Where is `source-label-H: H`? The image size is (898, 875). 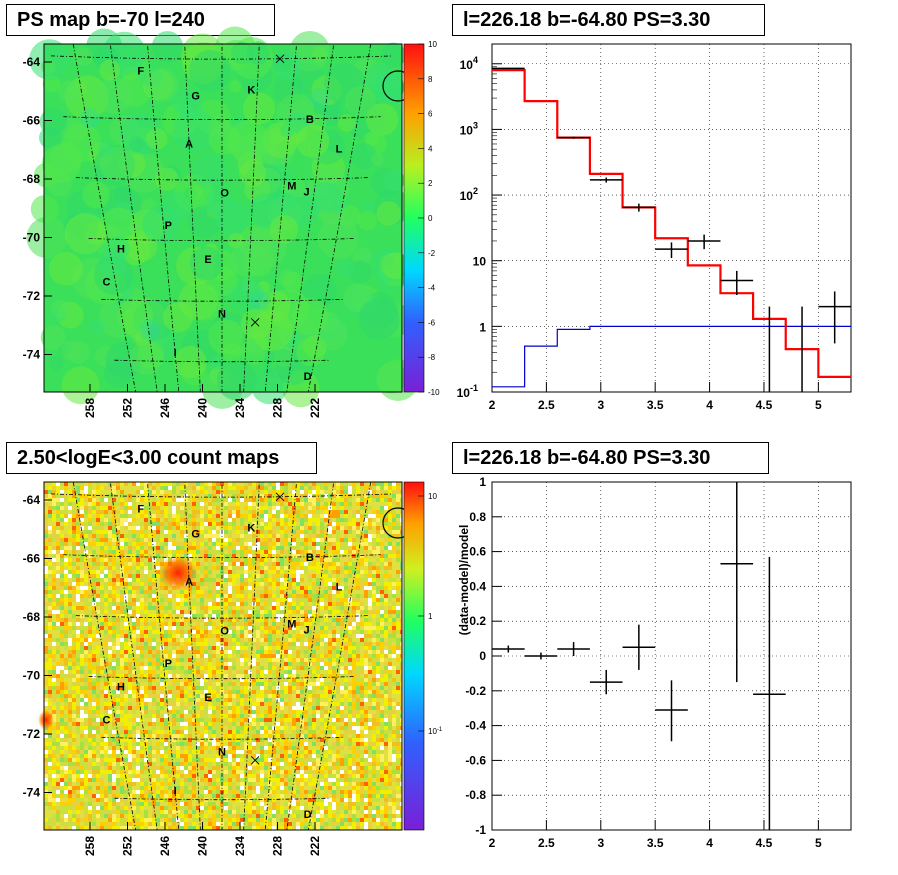 source-label-H: H is located at coordinates (121, 250).